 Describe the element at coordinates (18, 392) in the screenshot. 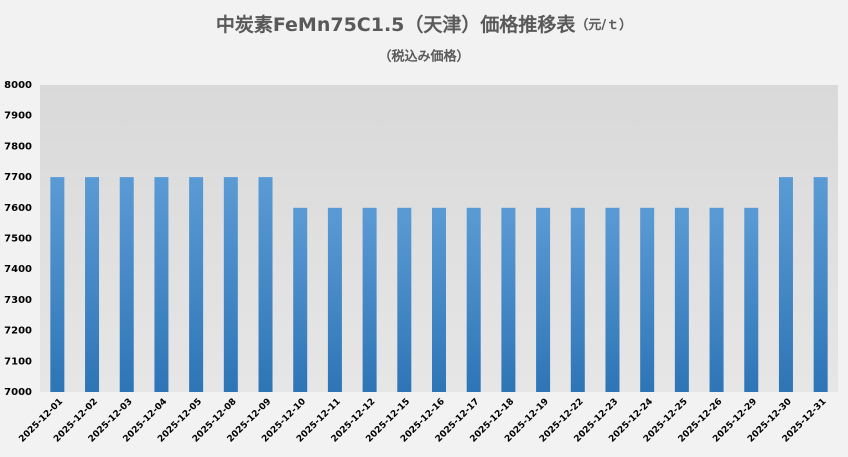

I see `y-tick-label: 7000` at that location.